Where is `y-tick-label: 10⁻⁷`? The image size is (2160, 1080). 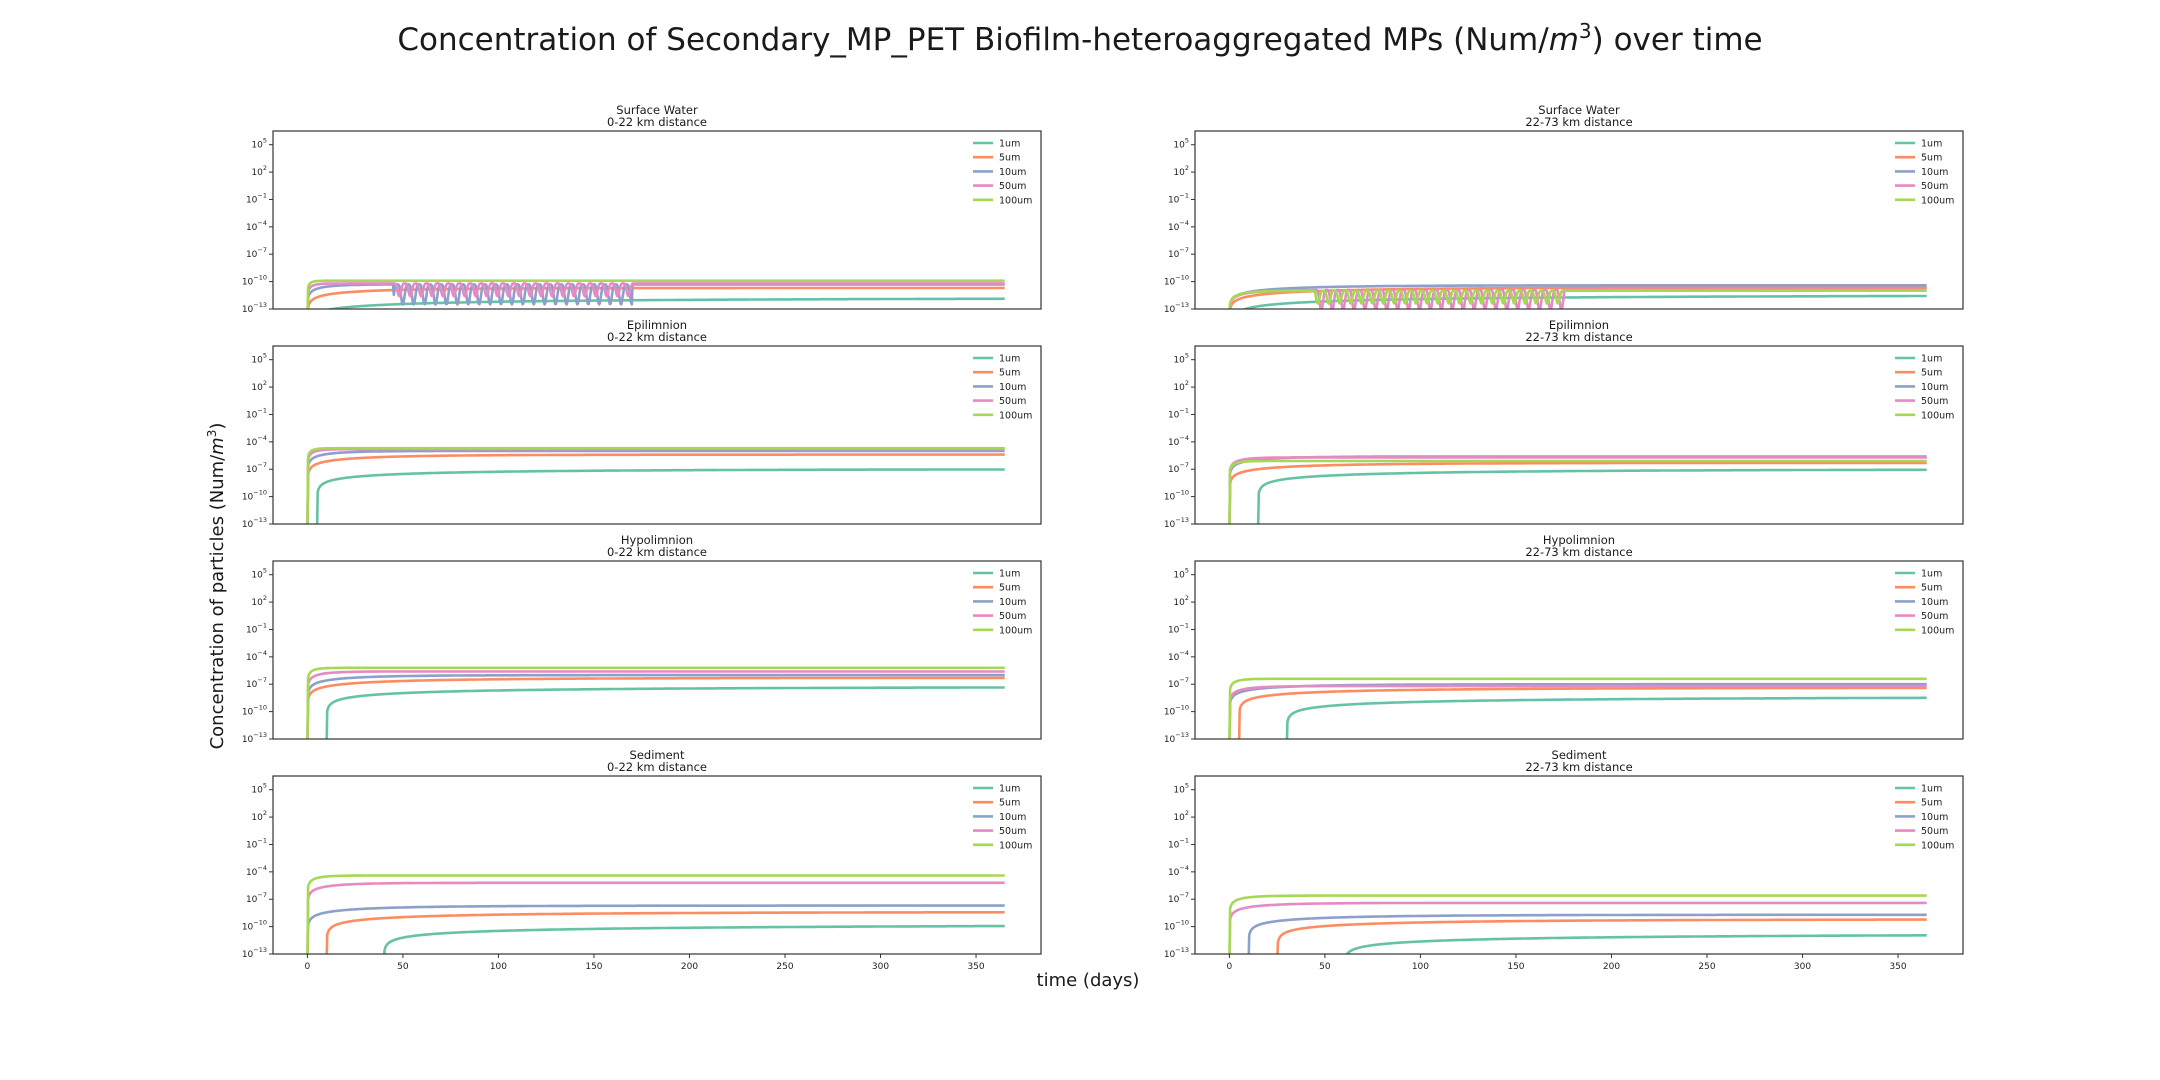
y-tick-label: 10⁻⁷ is located at coordinates (256, 253).